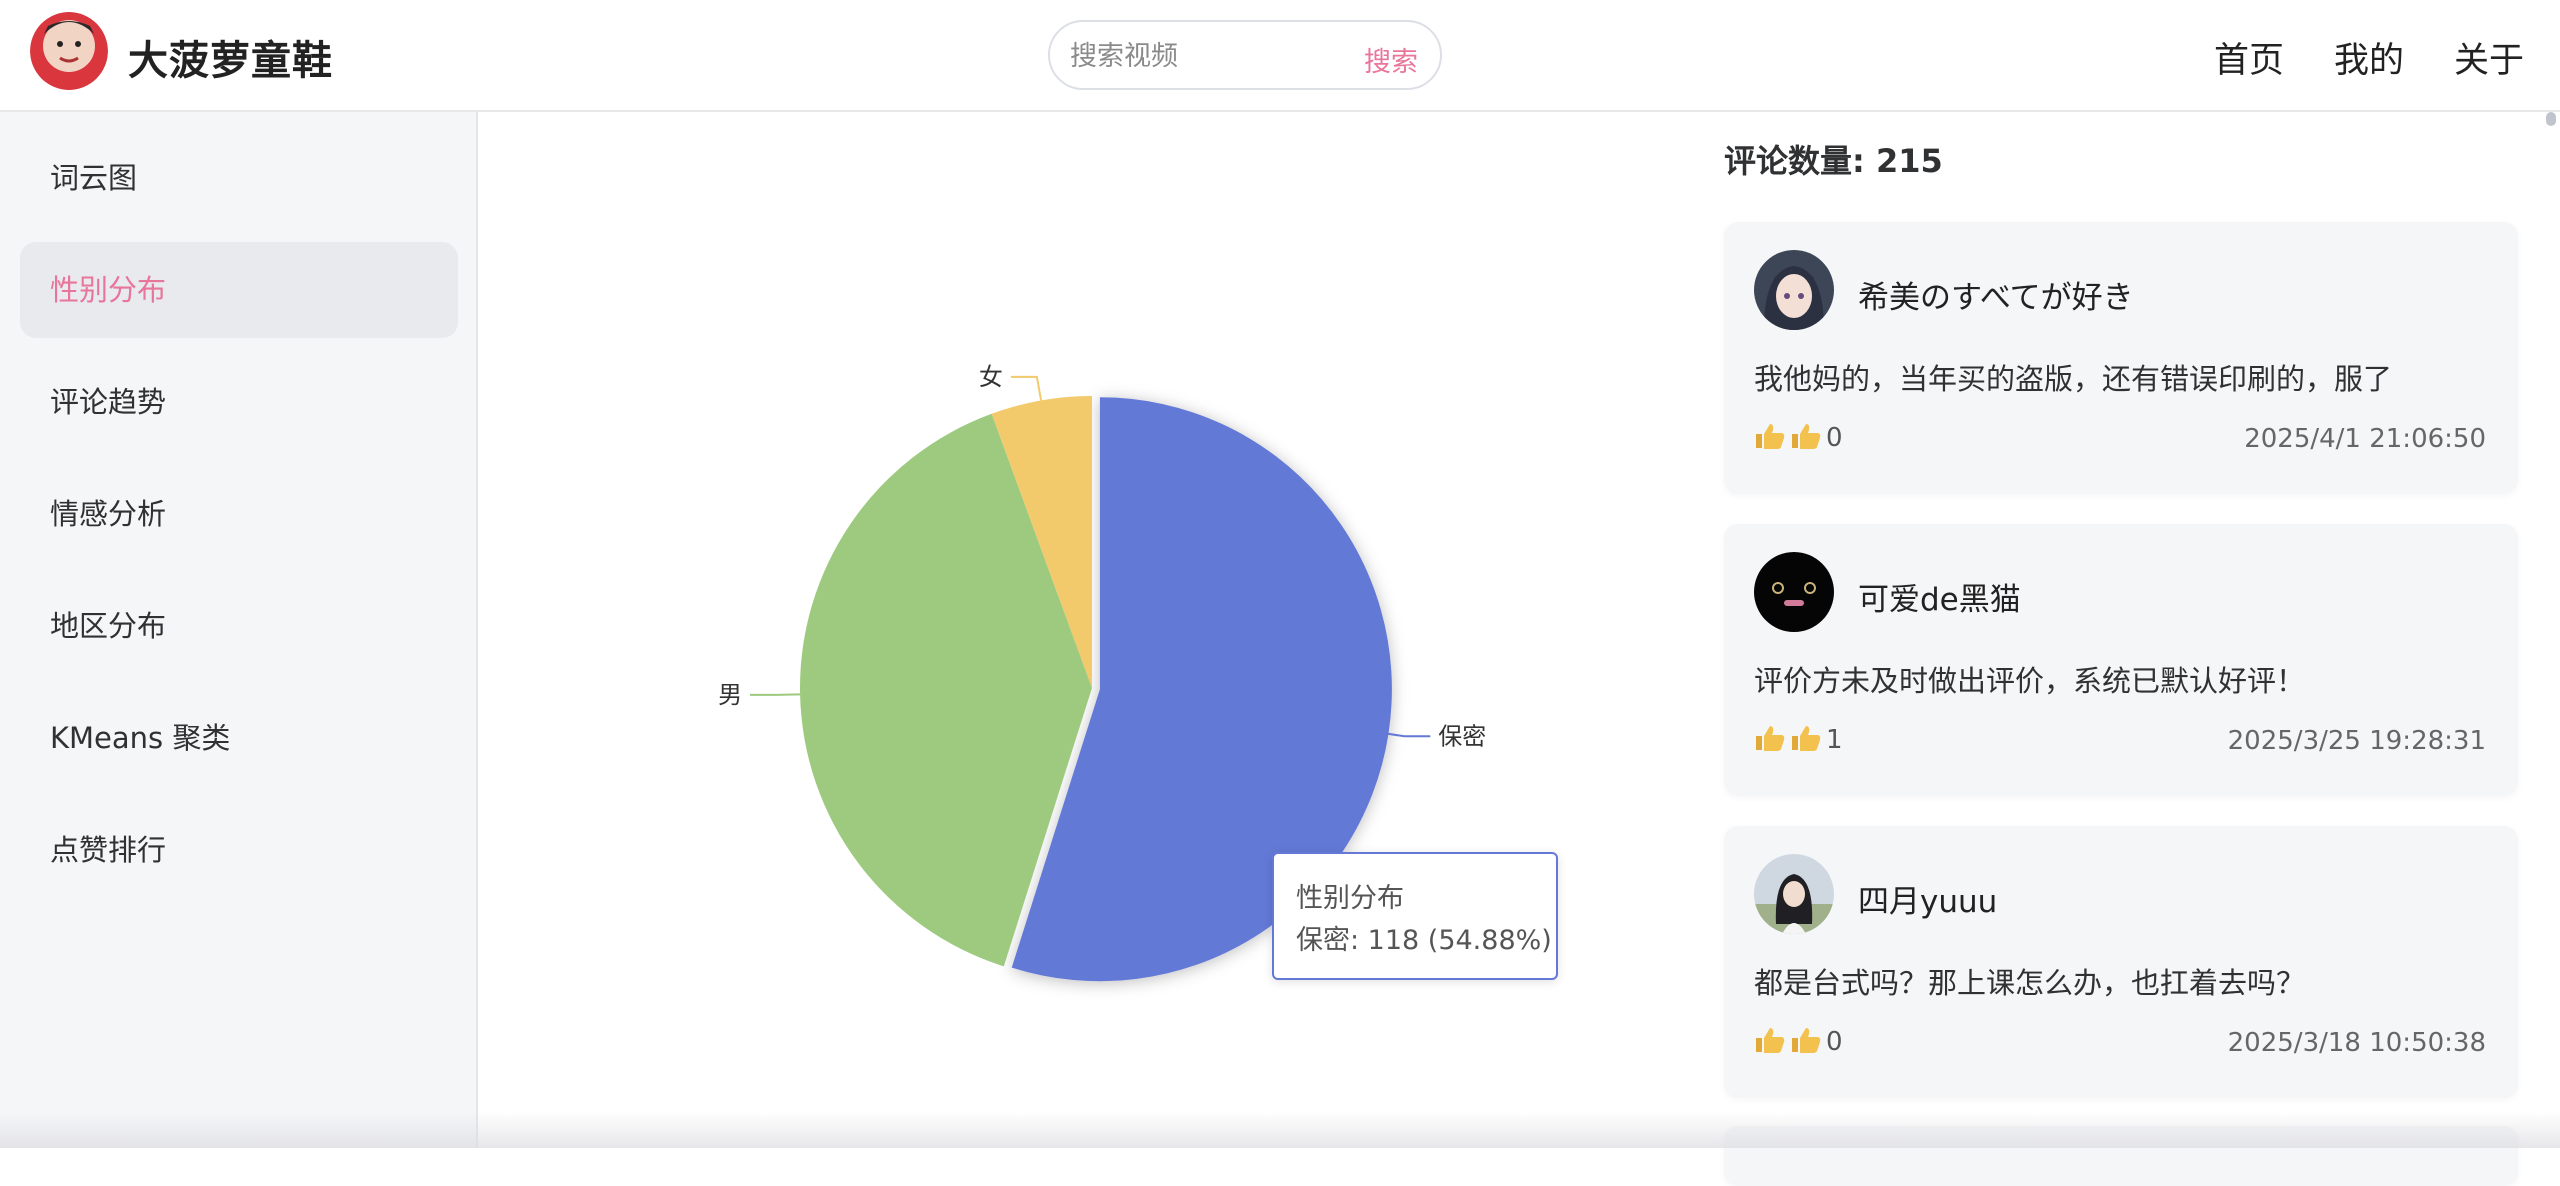 This screenshot has height=1186, width=2560. What do you see at coordinates (1201, 689) in the screenshot?
I see `pie-slice-保密` at bounding box center [1201, 689].